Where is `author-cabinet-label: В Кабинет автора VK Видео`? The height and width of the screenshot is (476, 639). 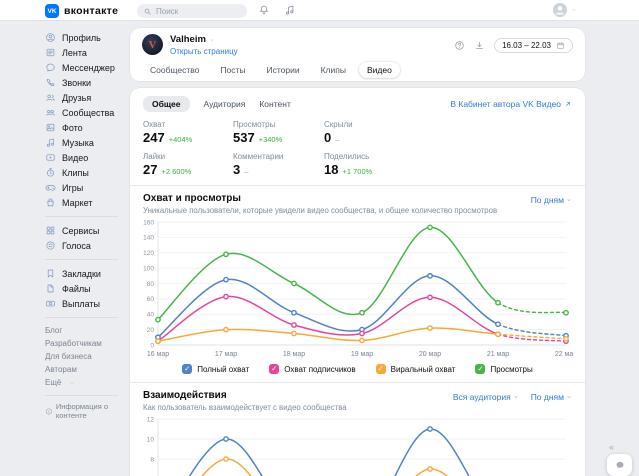
author-cabinet-label: В Кабинет автора VK Видео is located at coordinates (505, 104).